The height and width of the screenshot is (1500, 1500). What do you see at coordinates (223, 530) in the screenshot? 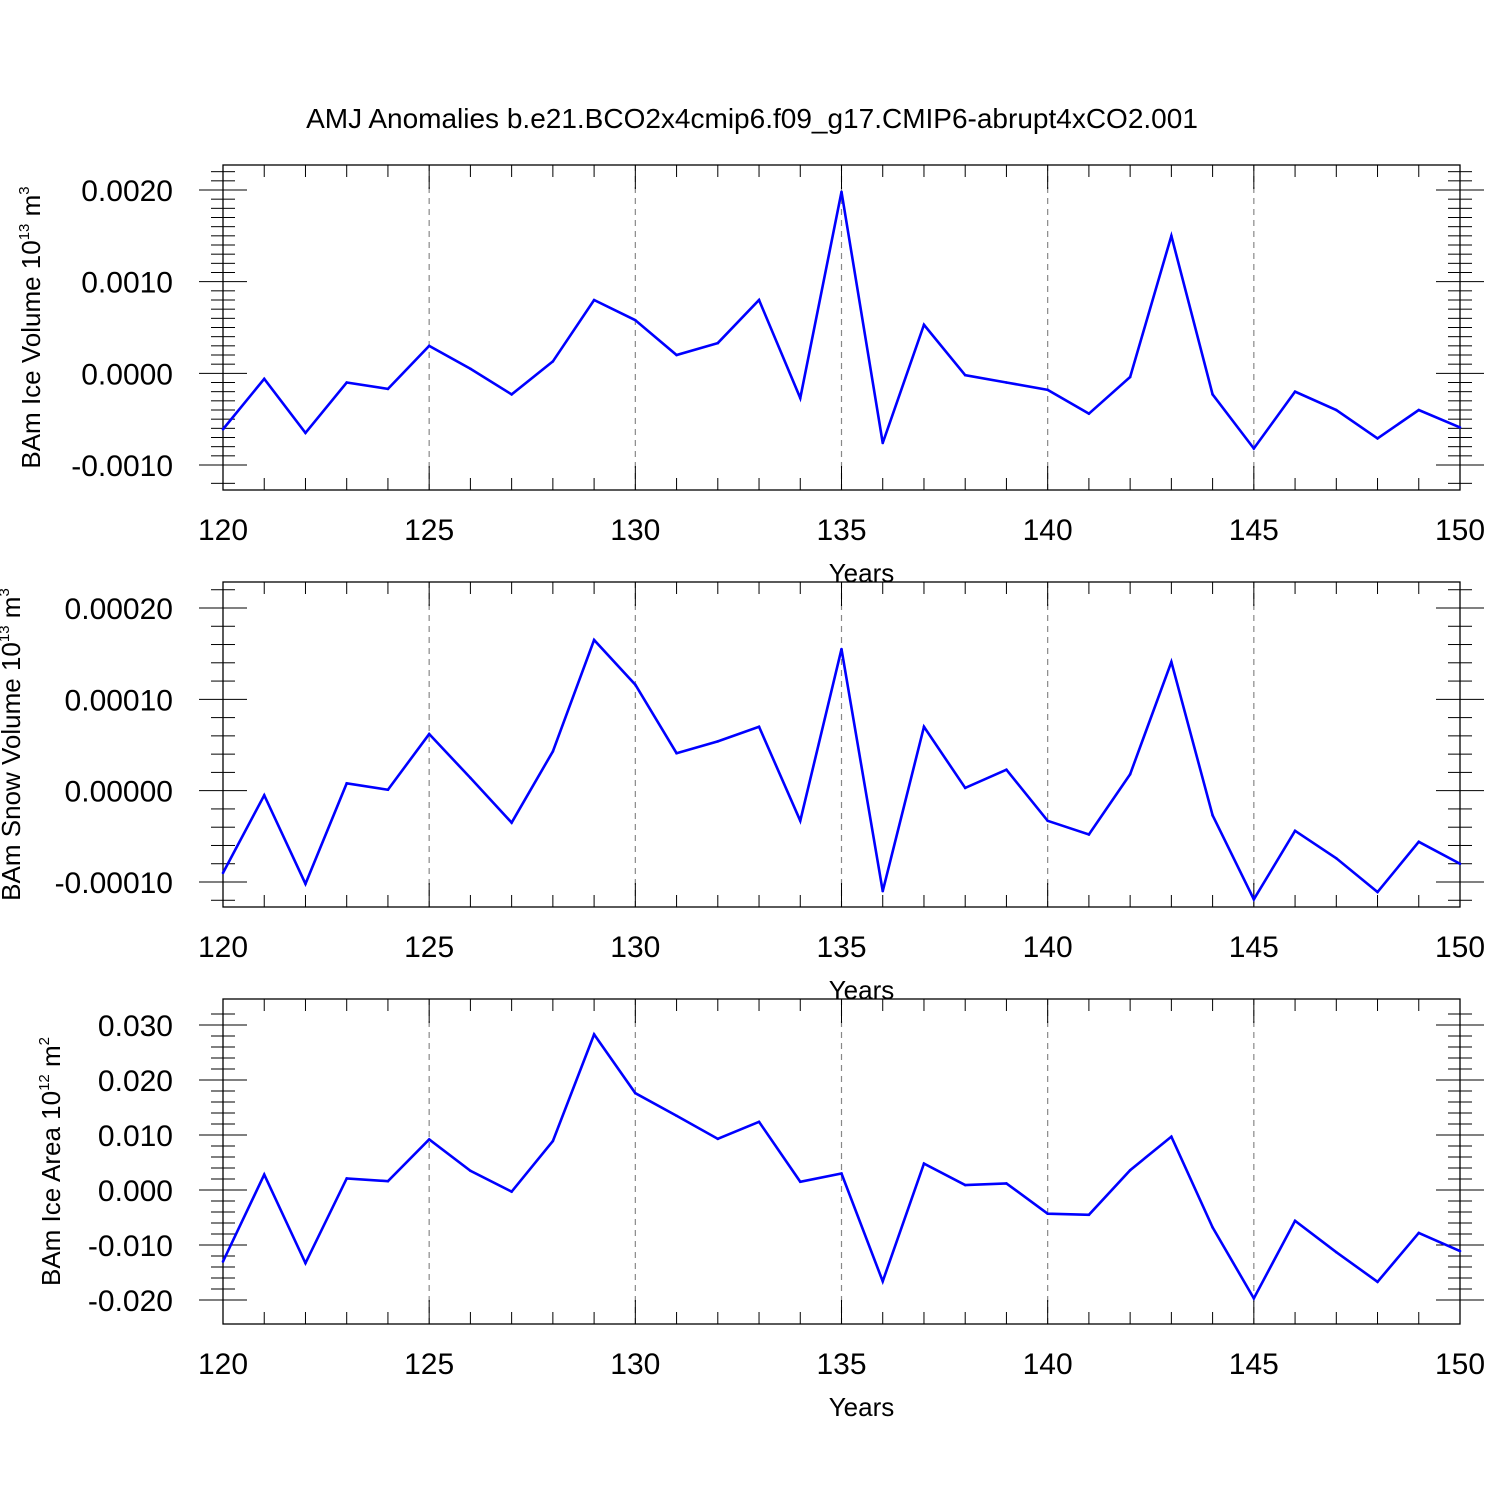
I see `x-tick-label: 120` at bounding box center [223, 530].